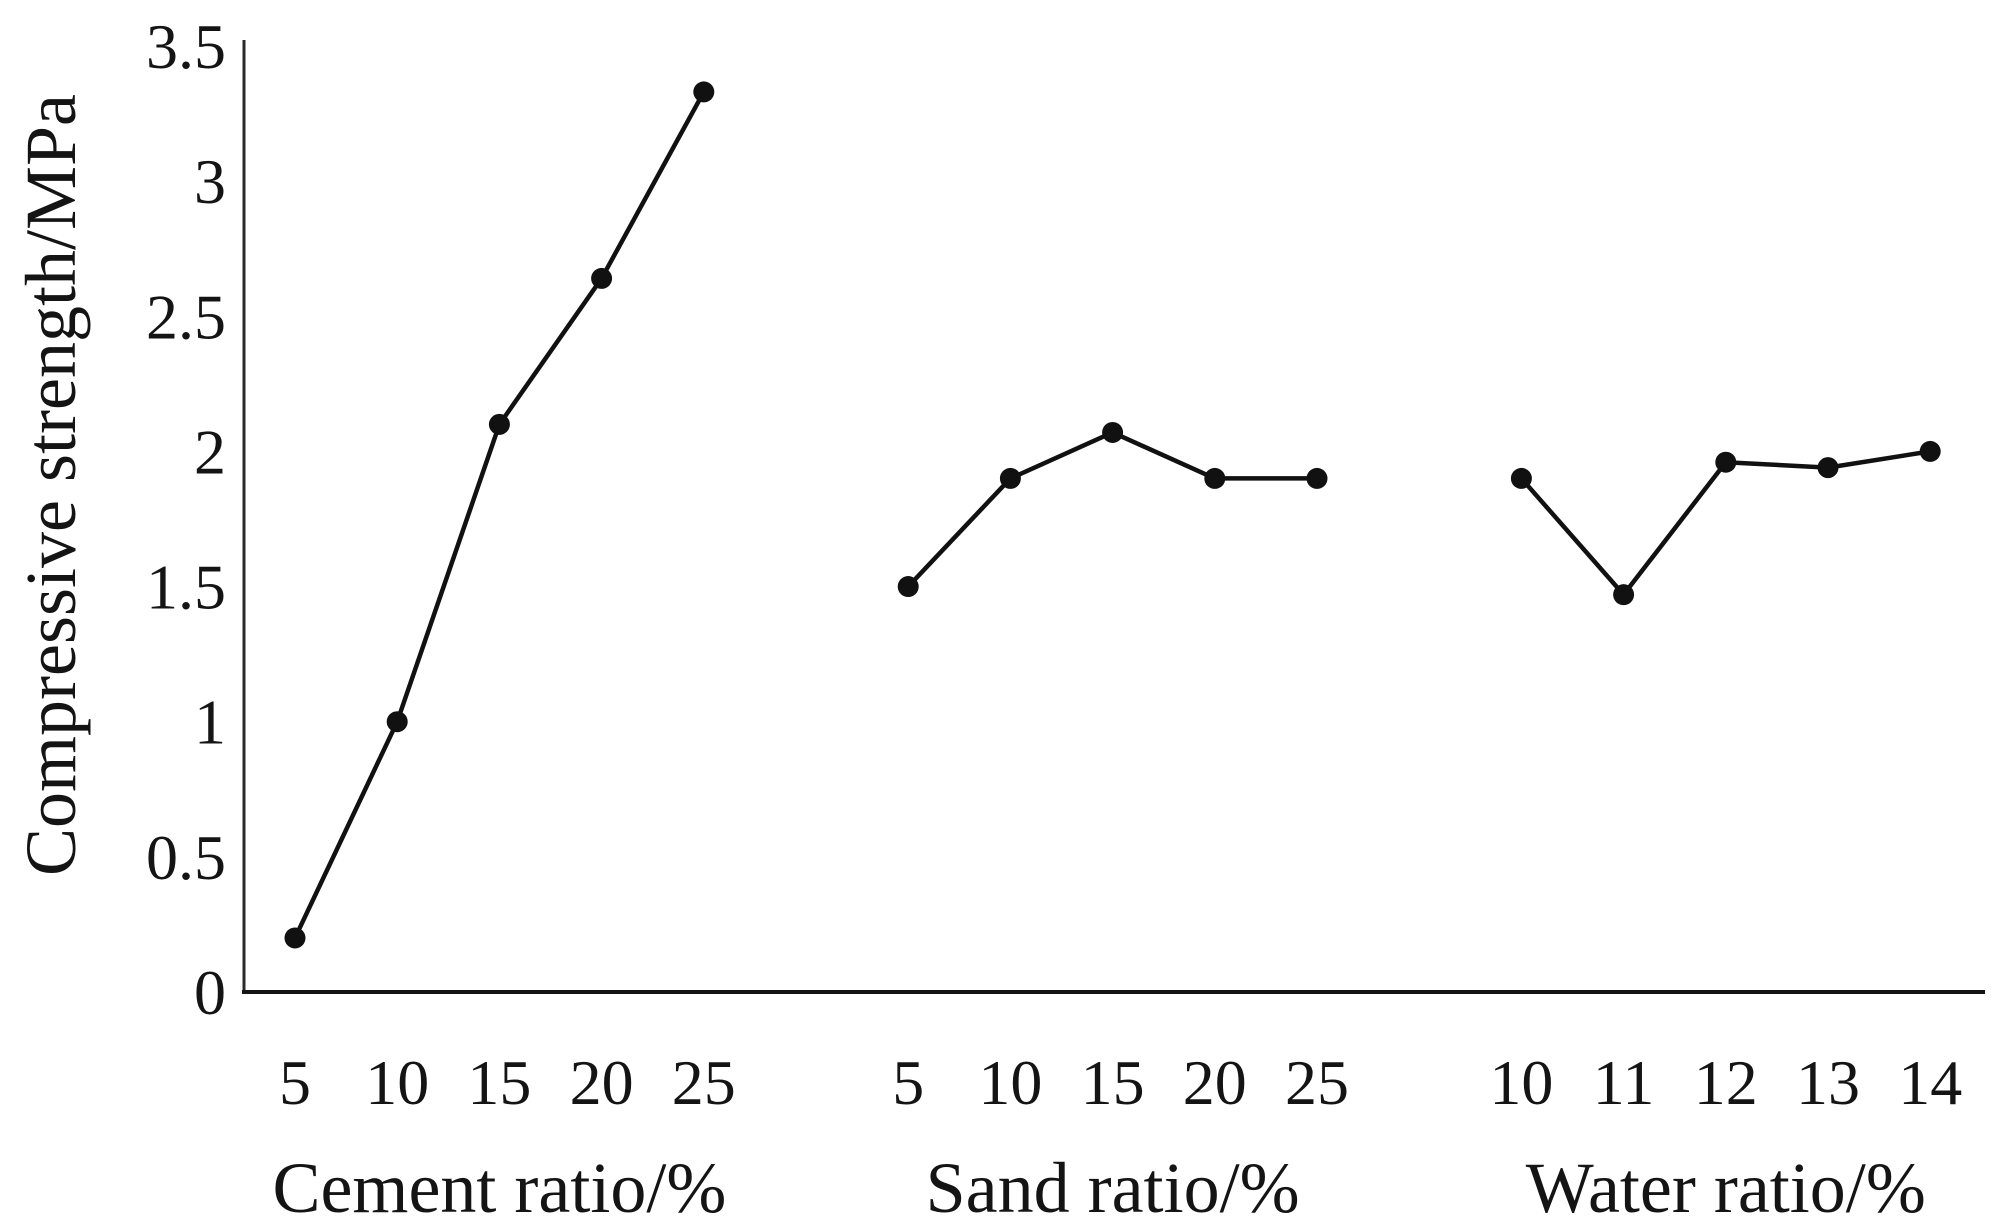 The width and height of the screenshot is (2014, 1217). Describe the element at coordinates (210, 451) in the screenshot. I see `y-tick-label: 2` at that location.